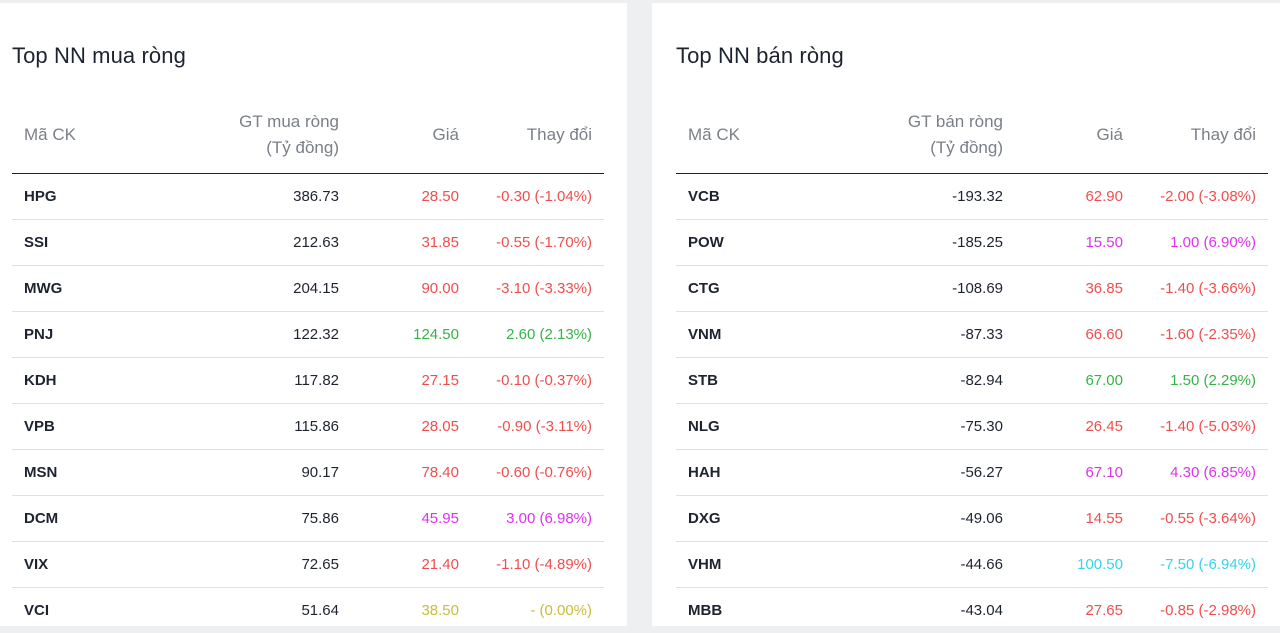 The width and height of the screenshot is (1280, 633). What do you see at coordinates (250, 381) in the screenshot?
I see `net-value: 117.82` at bounding box center [250, 381].